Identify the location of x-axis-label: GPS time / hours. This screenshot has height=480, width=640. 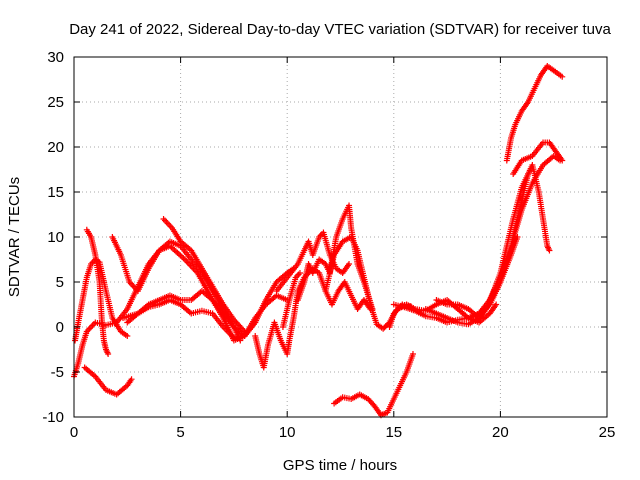
(340, 465).